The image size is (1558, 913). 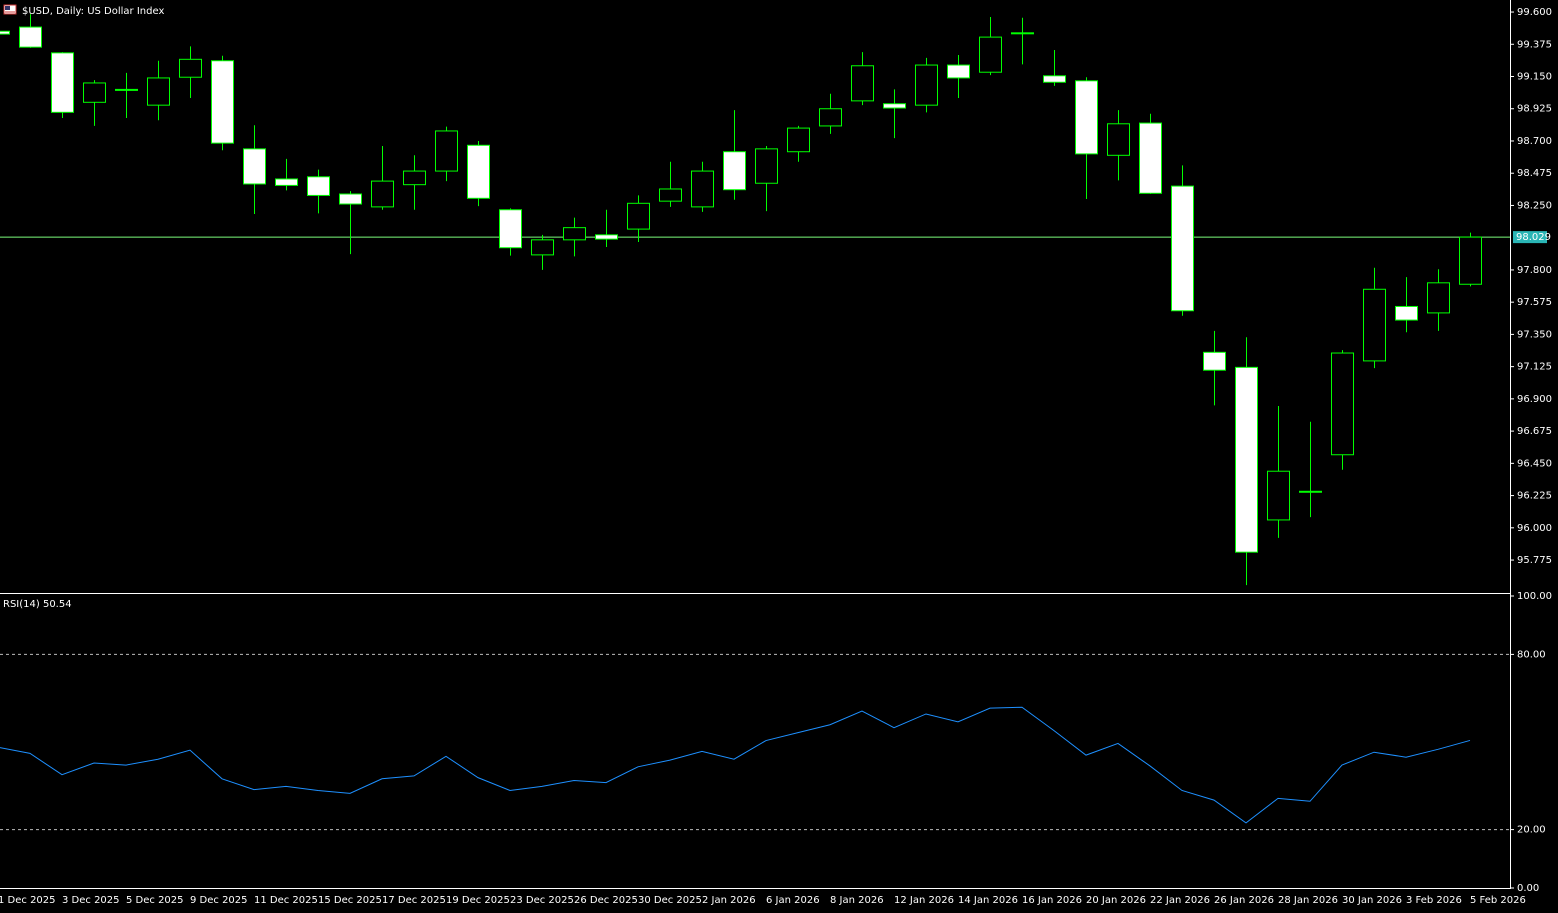 What do you see at coordinates (1534, 431) in the screenshot?
I see `y-tick-label: 96.675` at bounding box center [1534, 431].